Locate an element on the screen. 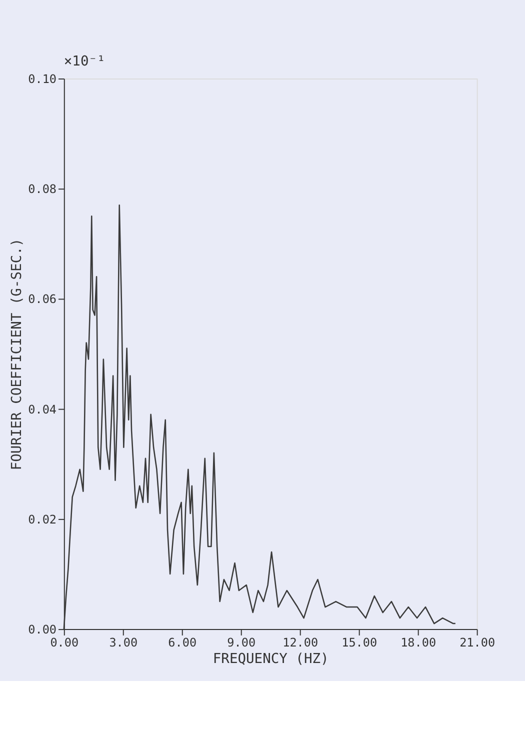 Image resolution: width=525 pixels, height=733 pixels. x-tick-label: 12.00 is located at coordinates (300, 642).